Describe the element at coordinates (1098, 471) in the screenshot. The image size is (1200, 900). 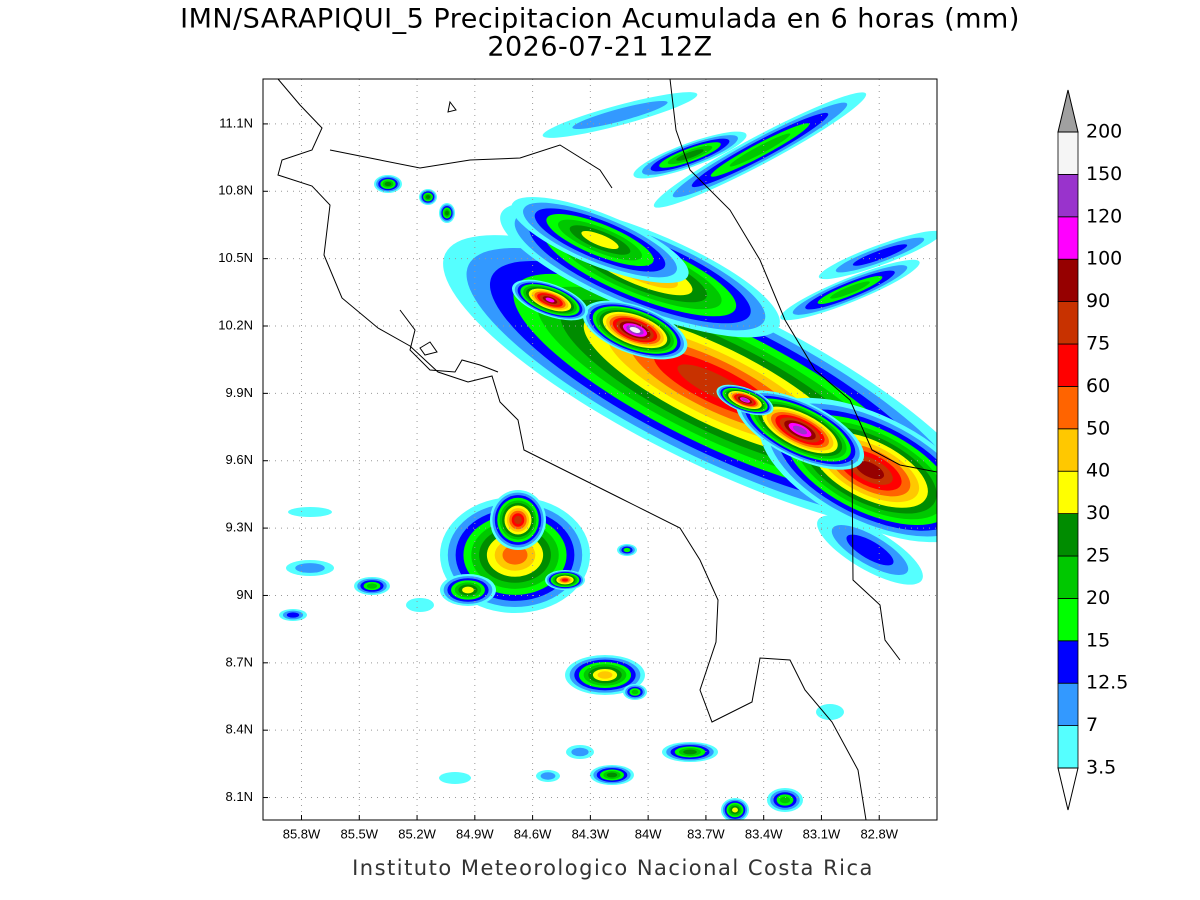
I see `colorbar-label: 40` at that location.